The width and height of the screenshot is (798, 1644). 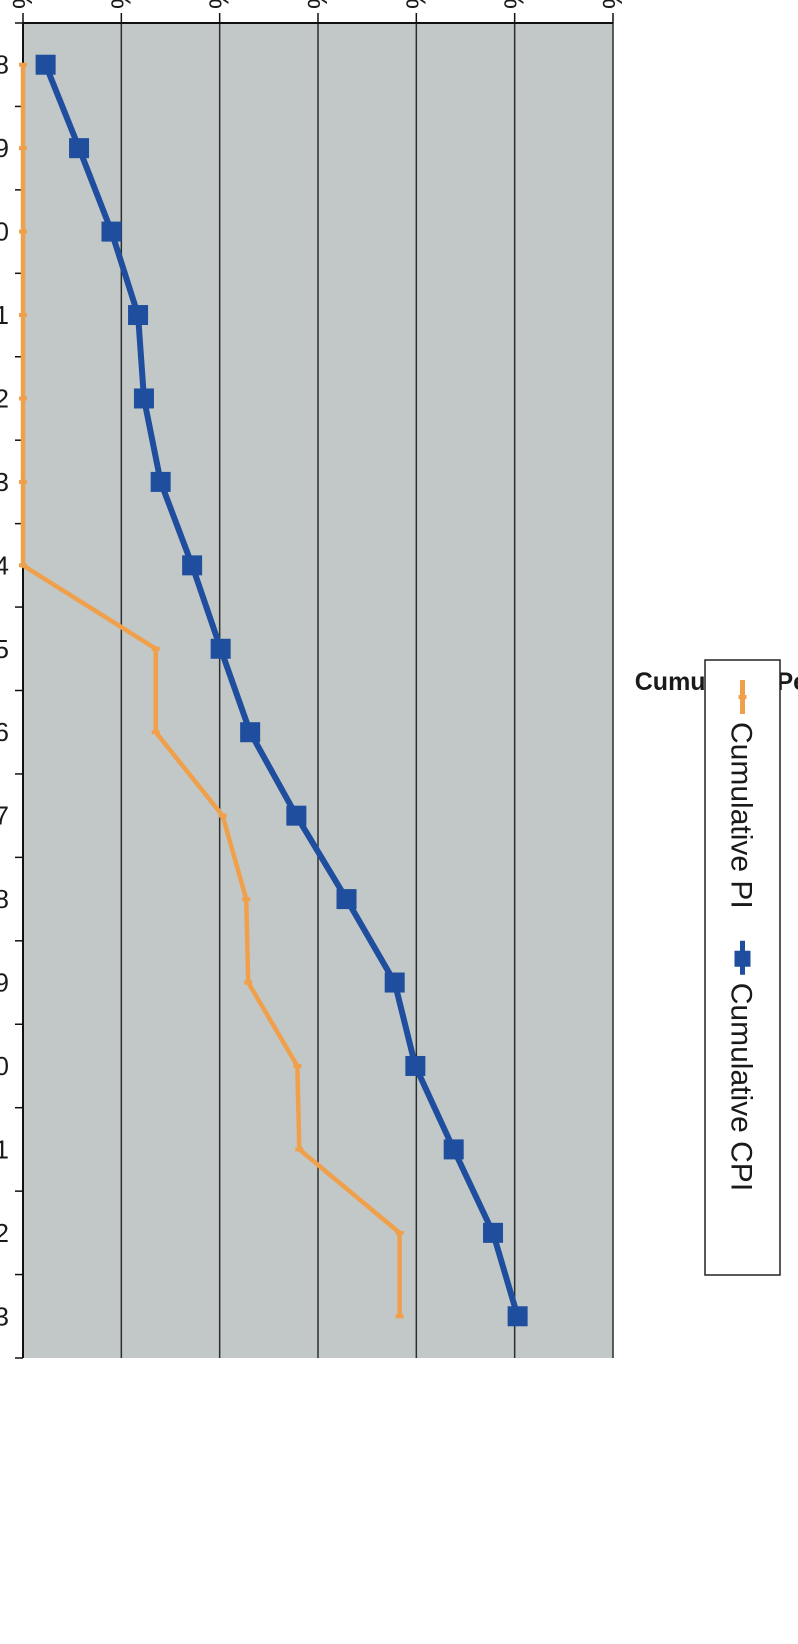 What do you see at coordinates (415, 4) in the screenshot?
I see `y-tick-label: 40.00%` at bounding box center [415, 4].